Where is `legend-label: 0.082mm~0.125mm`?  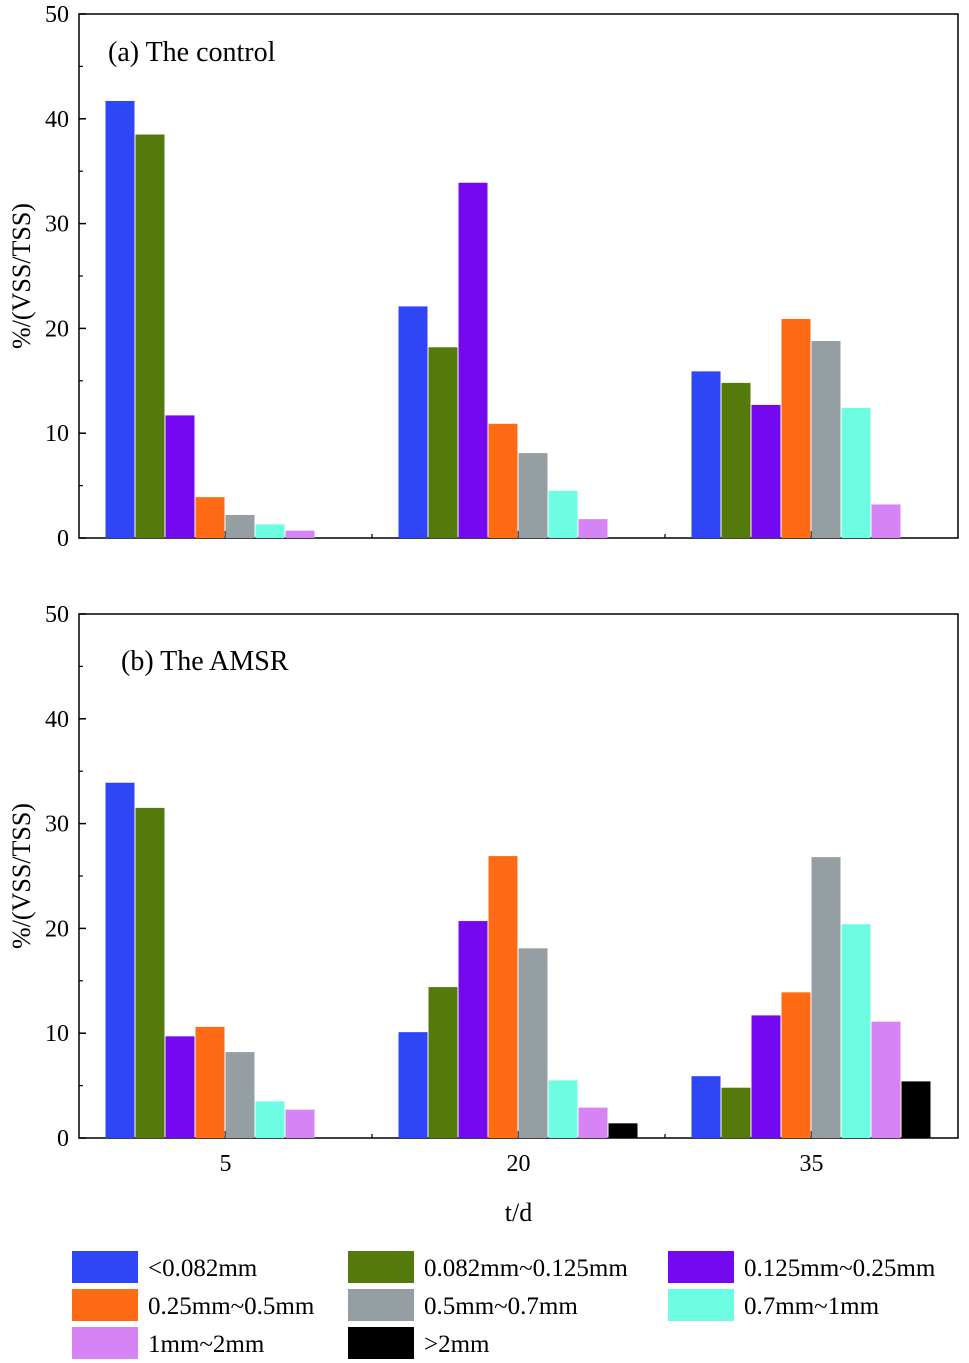
legend-label: 0.082mm~0.125mm is located at coordinates (526, 1268).